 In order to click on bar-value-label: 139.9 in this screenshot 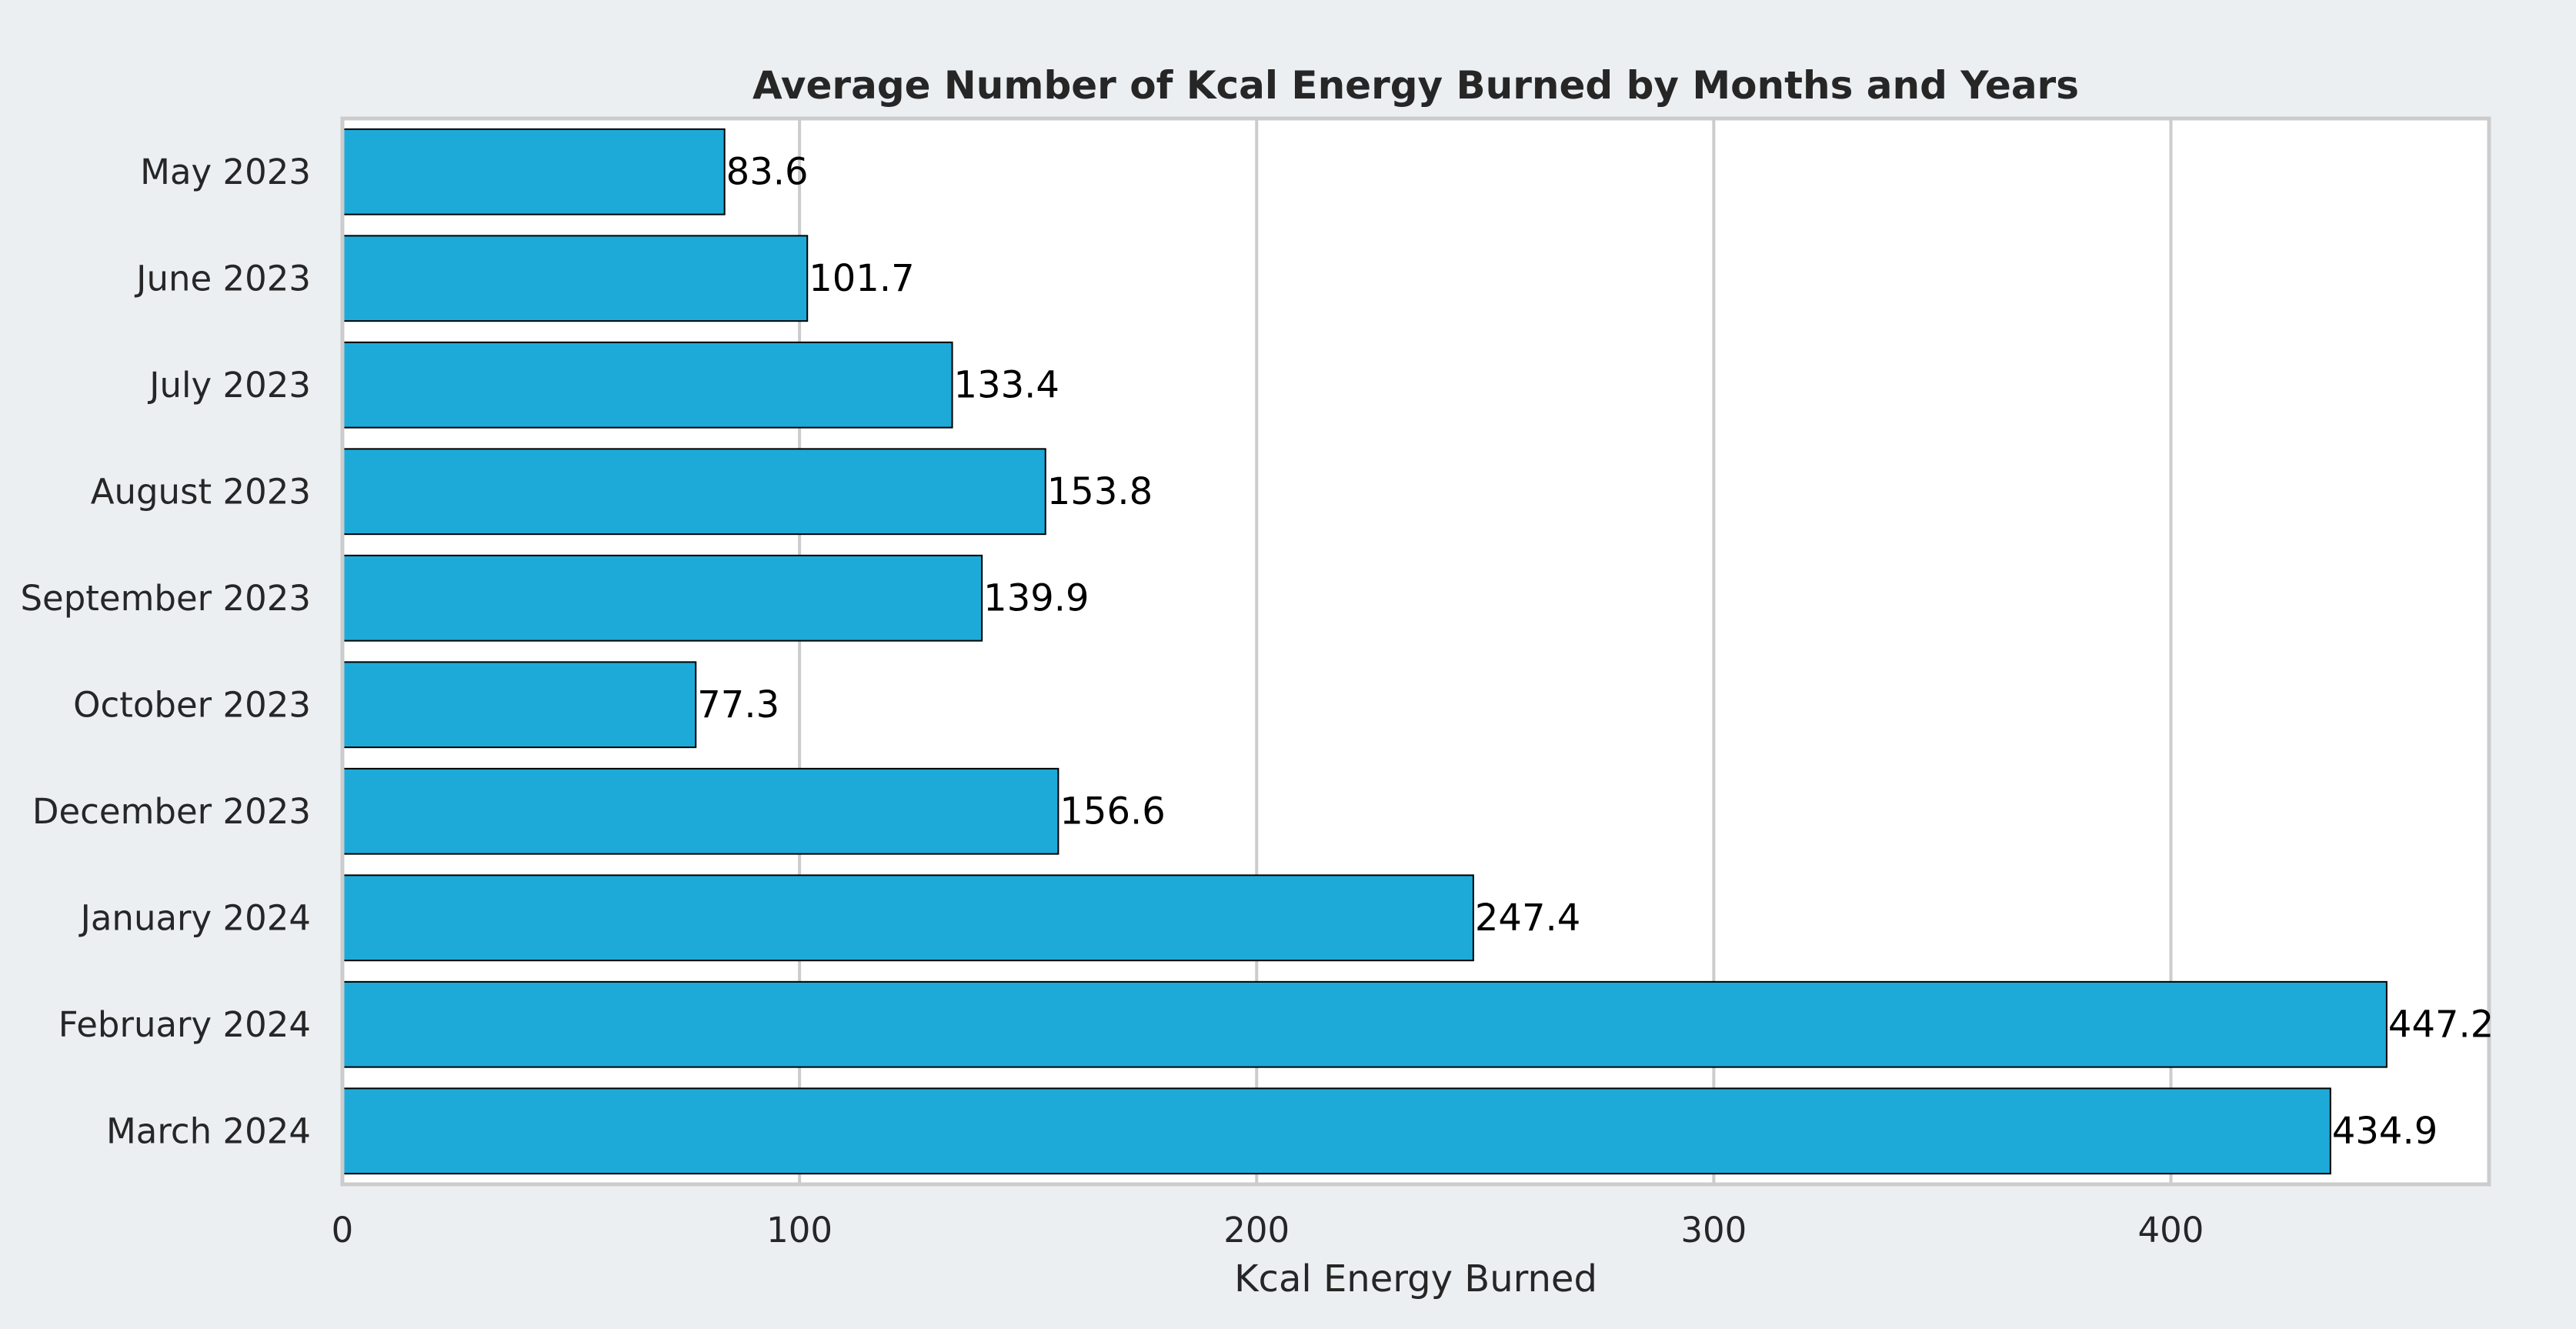, I will do `click(1036, 597)`.